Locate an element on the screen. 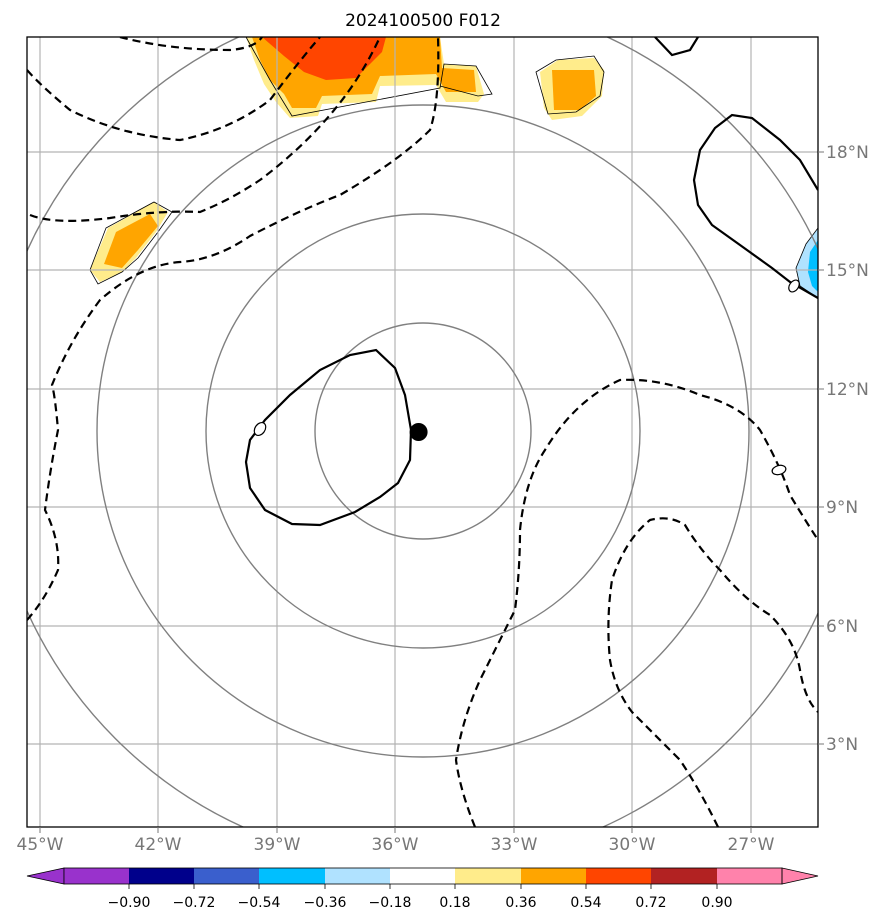 The width and height of the screenshot is (888, 924). contour-label-northeast is located at coordinates (794, 286).